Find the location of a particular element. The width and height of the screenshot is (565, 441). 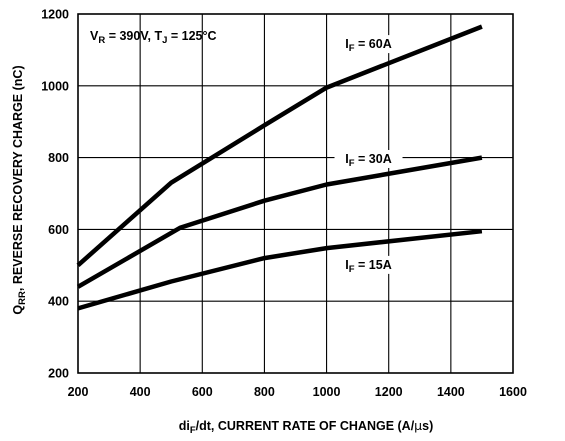

series-label-text-1: IF = 60A is located at coordinates (368, 45).